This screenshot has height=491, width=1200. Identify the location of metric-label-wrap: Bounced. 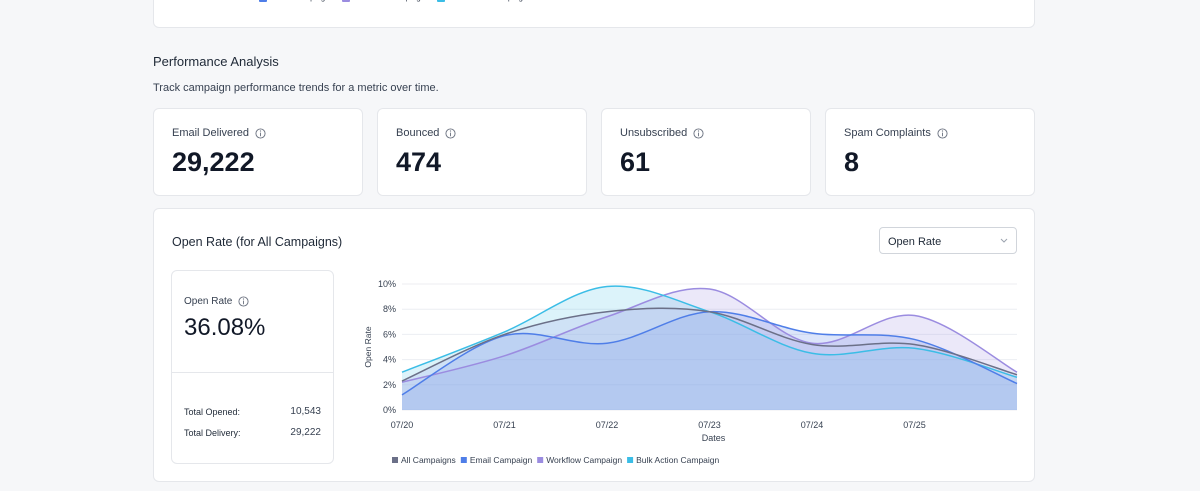
(426, 133).